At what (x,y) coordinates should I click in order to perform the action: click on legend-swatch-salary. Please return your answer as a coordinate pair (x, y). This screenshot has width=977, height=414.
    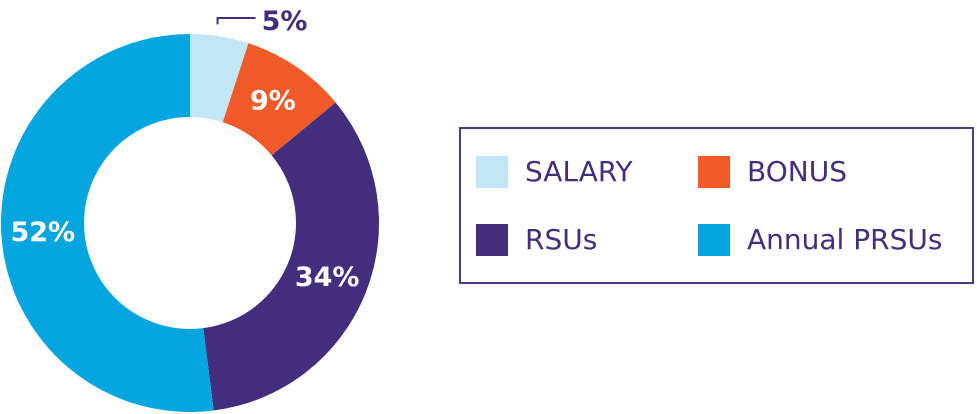
    Looking at the image, I should click on (492, 171).